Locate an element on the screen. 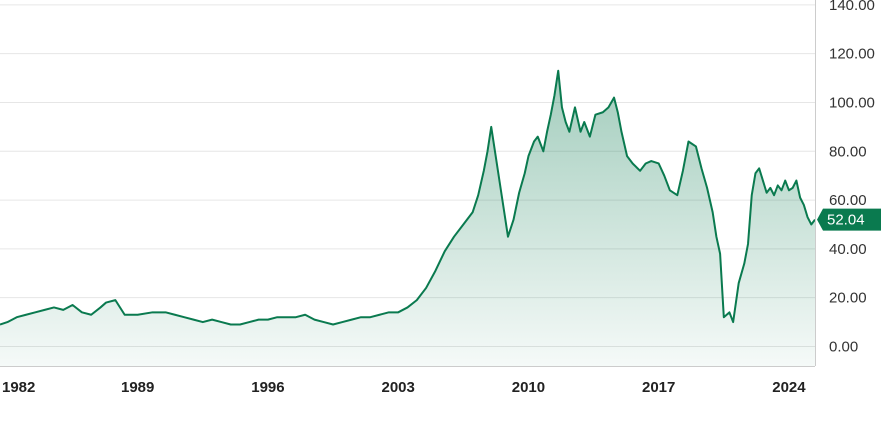 This screenshot has height=428, width=890. y-tick-label: 40.00 is located at coordinates (848, 249).